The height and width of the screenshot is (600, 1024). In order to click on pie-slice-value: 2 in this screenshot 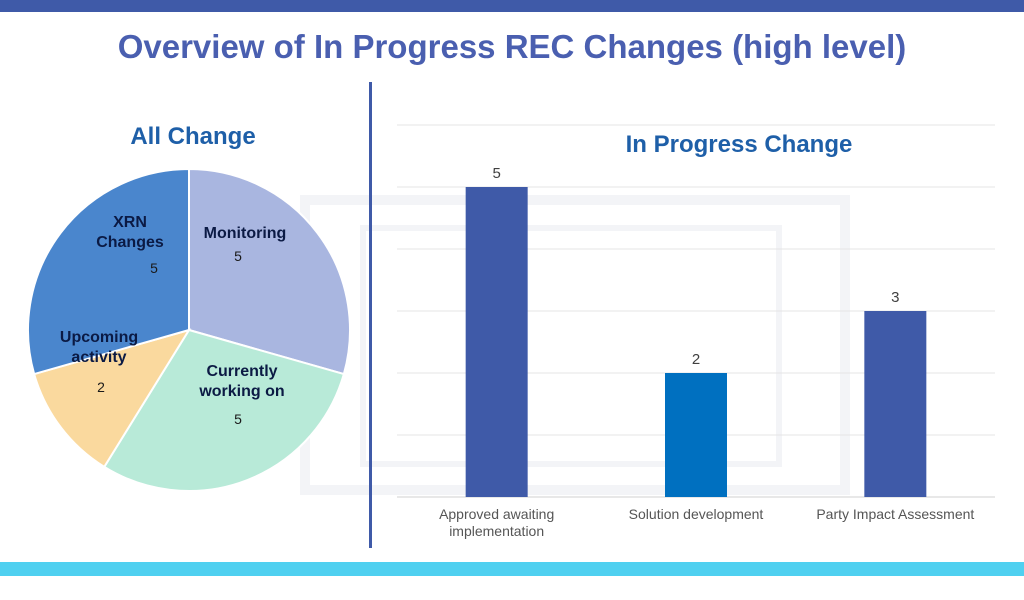, I will do `click(101, 387)`.